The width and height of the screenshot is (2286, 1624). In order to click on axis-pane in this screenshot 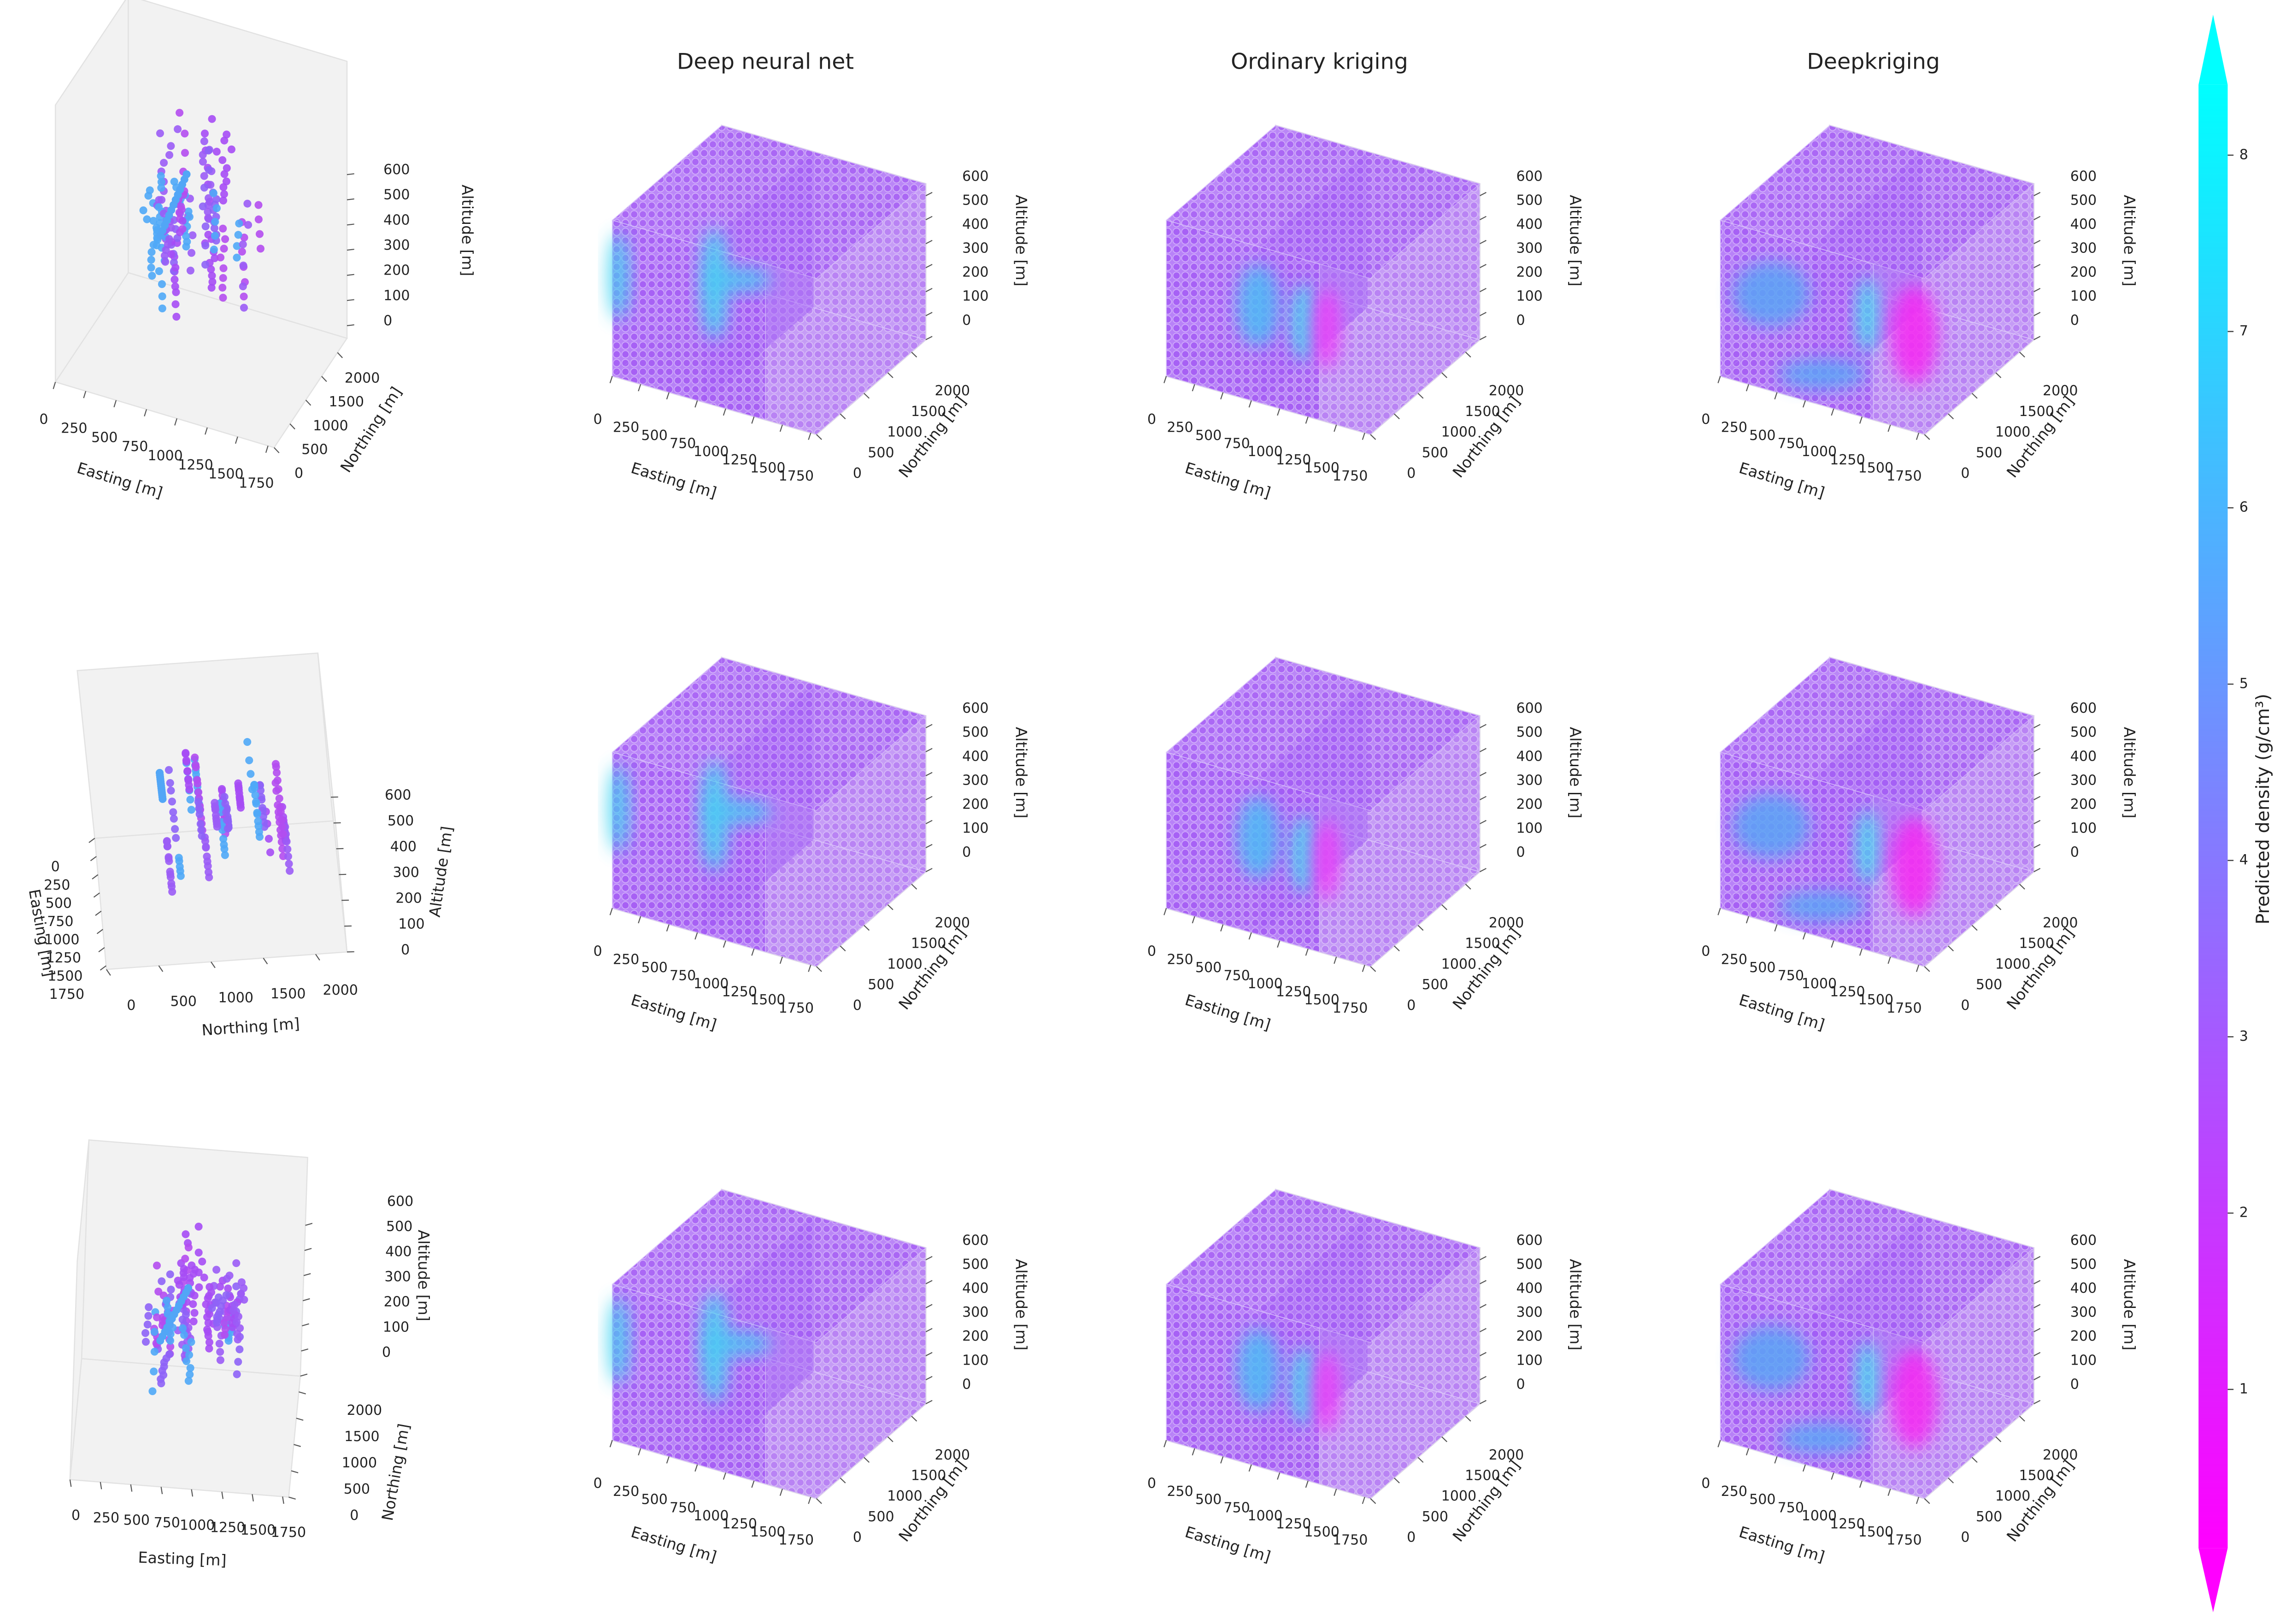, I will do `click(194, 1258)`.